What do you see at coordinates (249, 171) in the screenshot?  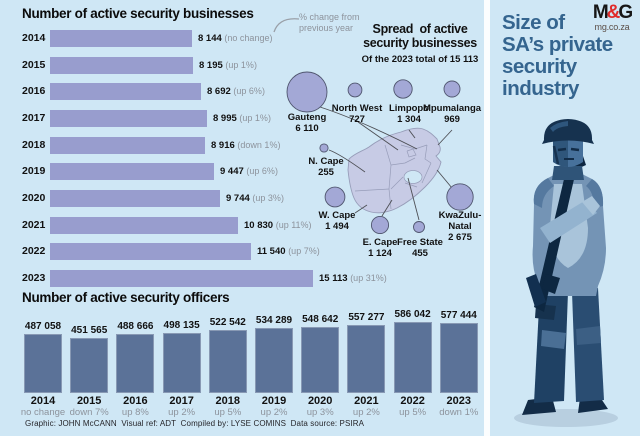 I see `businesses-value-label: 9 447 (up 6%)` at bounding box center [249, 171].